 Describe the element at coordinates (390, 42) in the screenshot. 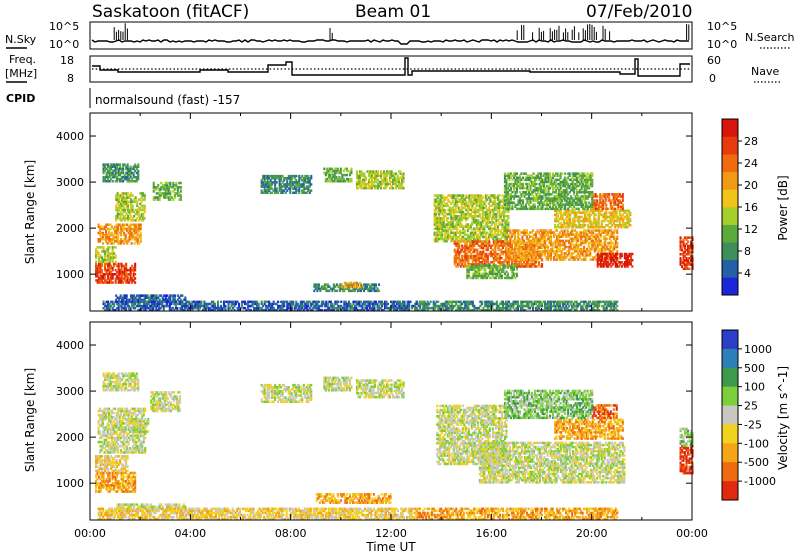

I see `nsky-line` at that location.